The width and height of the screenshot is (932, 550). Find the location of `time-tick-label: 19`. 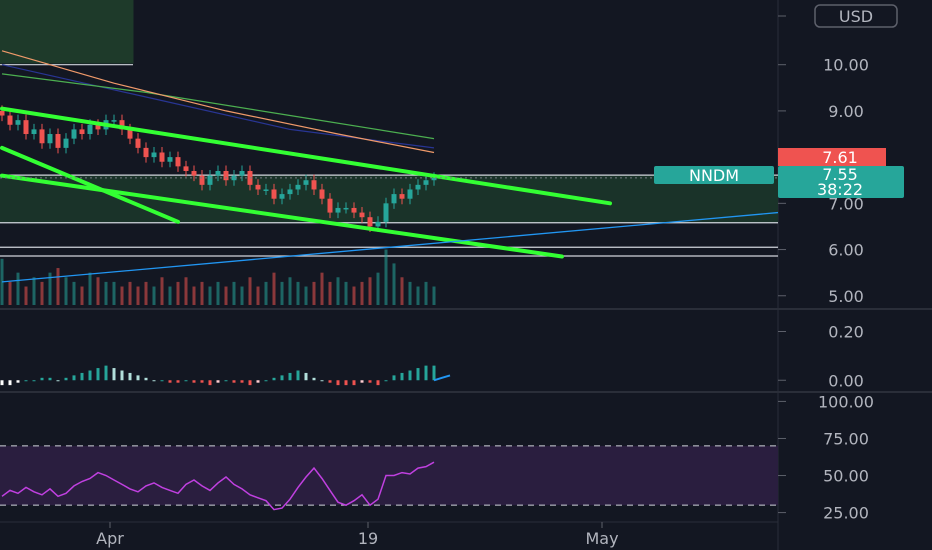

time-tick-label: 19 is located at coordinates (368, 538).